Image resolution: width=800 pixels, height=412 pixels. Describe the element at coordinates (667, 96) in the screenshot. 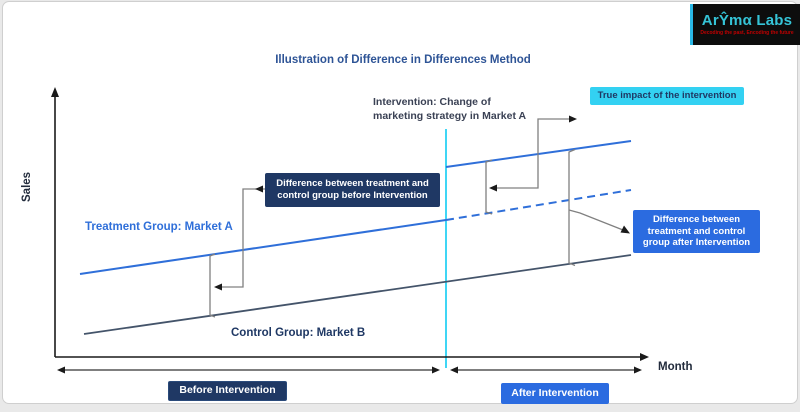

I see `true-impact-callout: True impact of the intervention` at that location.